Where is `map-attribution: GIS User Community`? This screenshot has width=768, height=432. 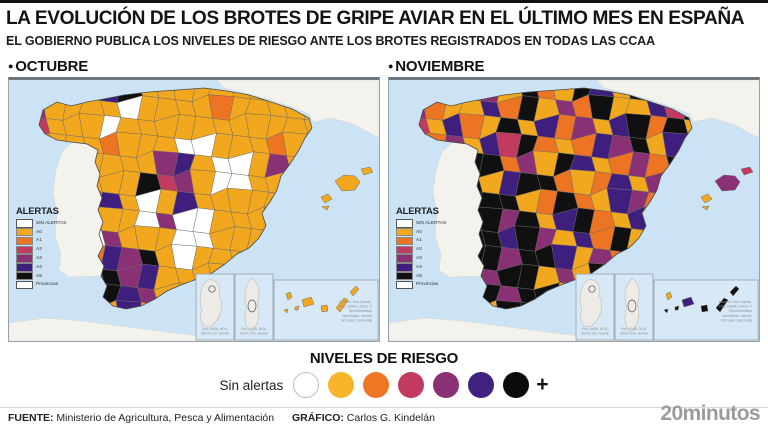
map-attribution: GIS User Community is located at coordinates (736, 320).